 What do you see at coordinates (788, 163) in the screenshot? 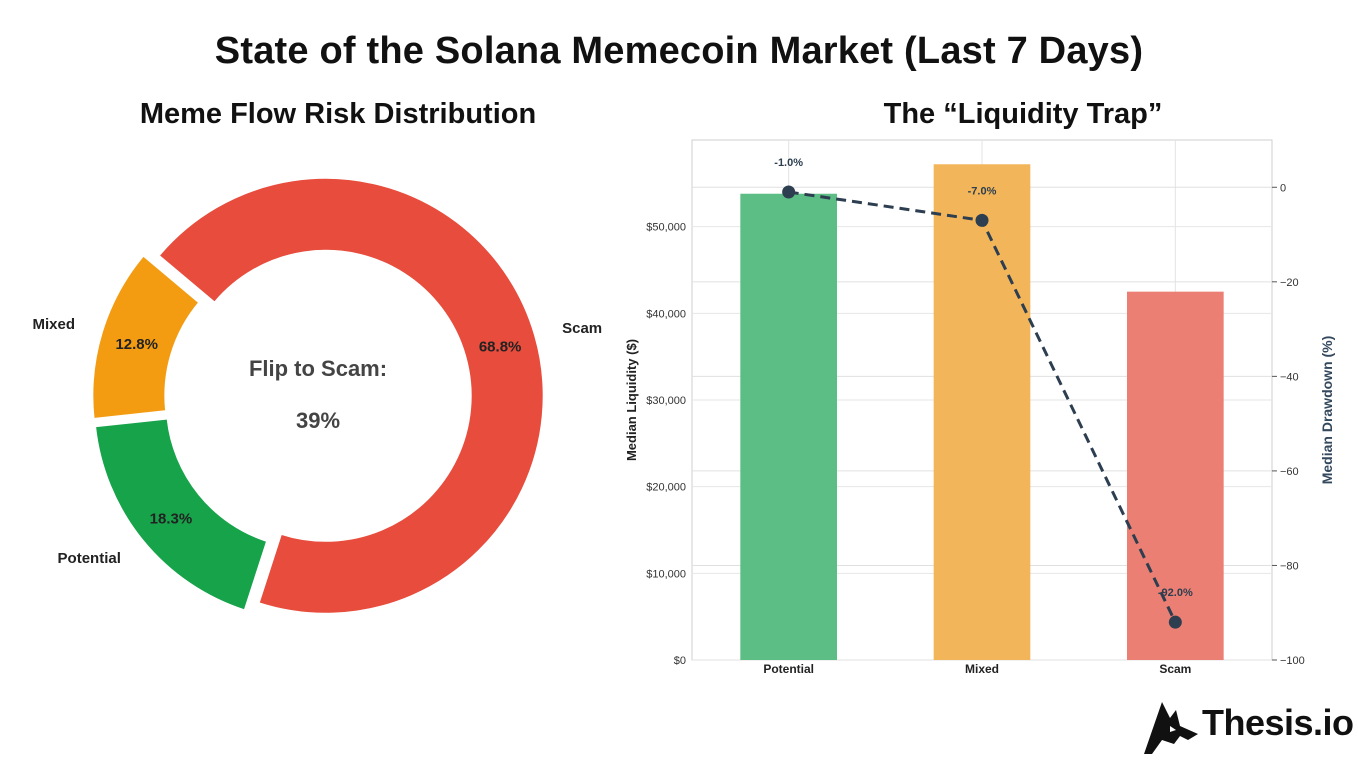
I see `drawdown-data-label: -1.0%` at bounding box center [788, 163].